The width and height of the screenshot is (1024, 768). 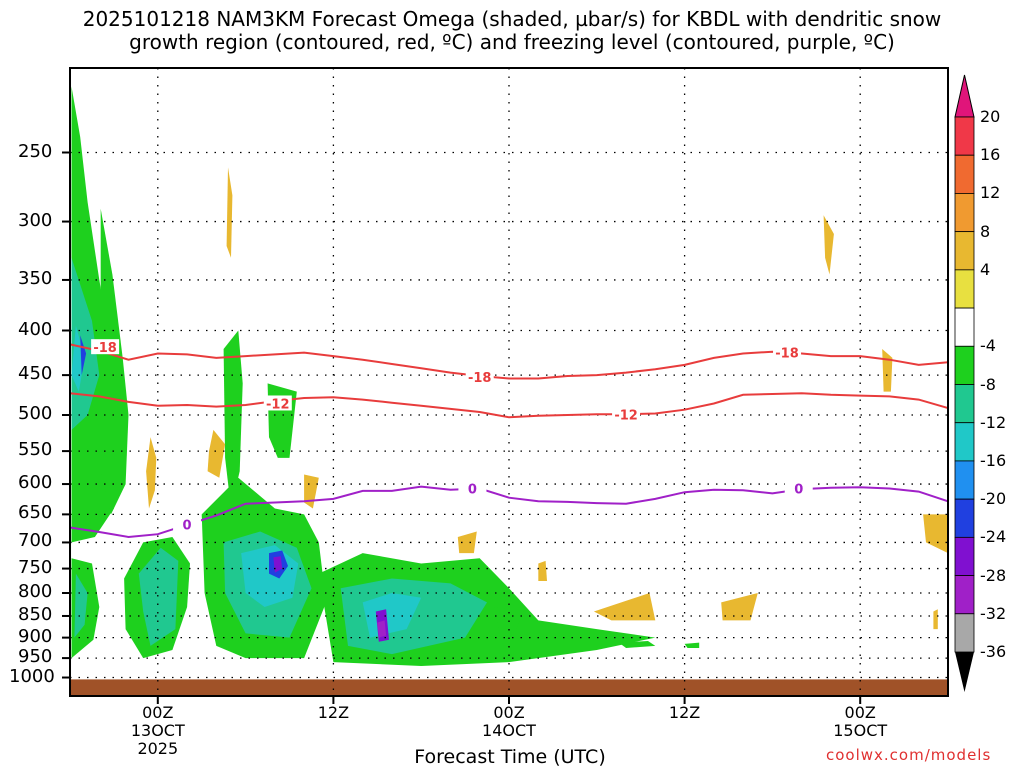 I want to click on contour-label-0-2: 0, so click(x=798, y=489).